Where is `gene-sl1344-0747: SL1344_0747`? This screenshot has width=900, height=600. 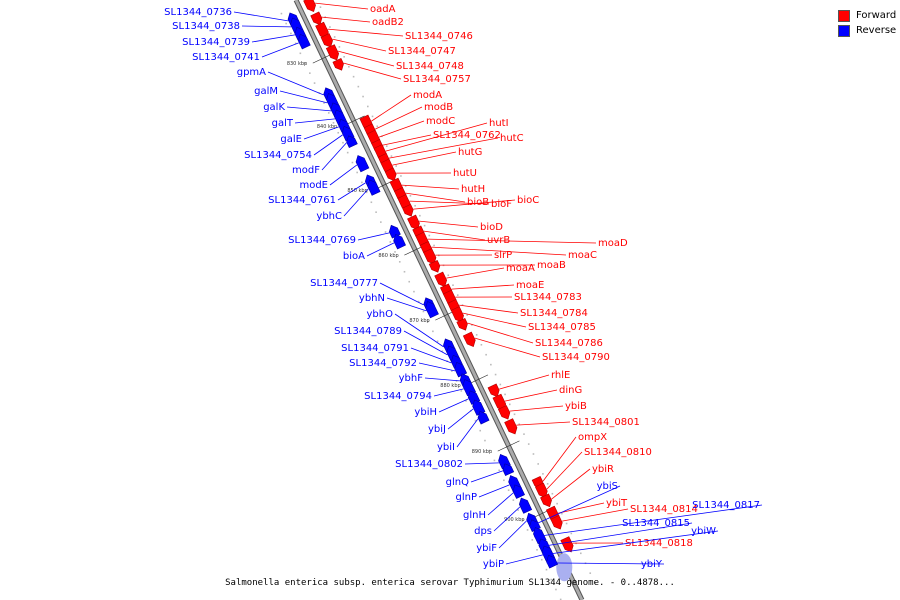 gene-sl1344-0747: SL1344_0747 is located at coordinates (388, 45).